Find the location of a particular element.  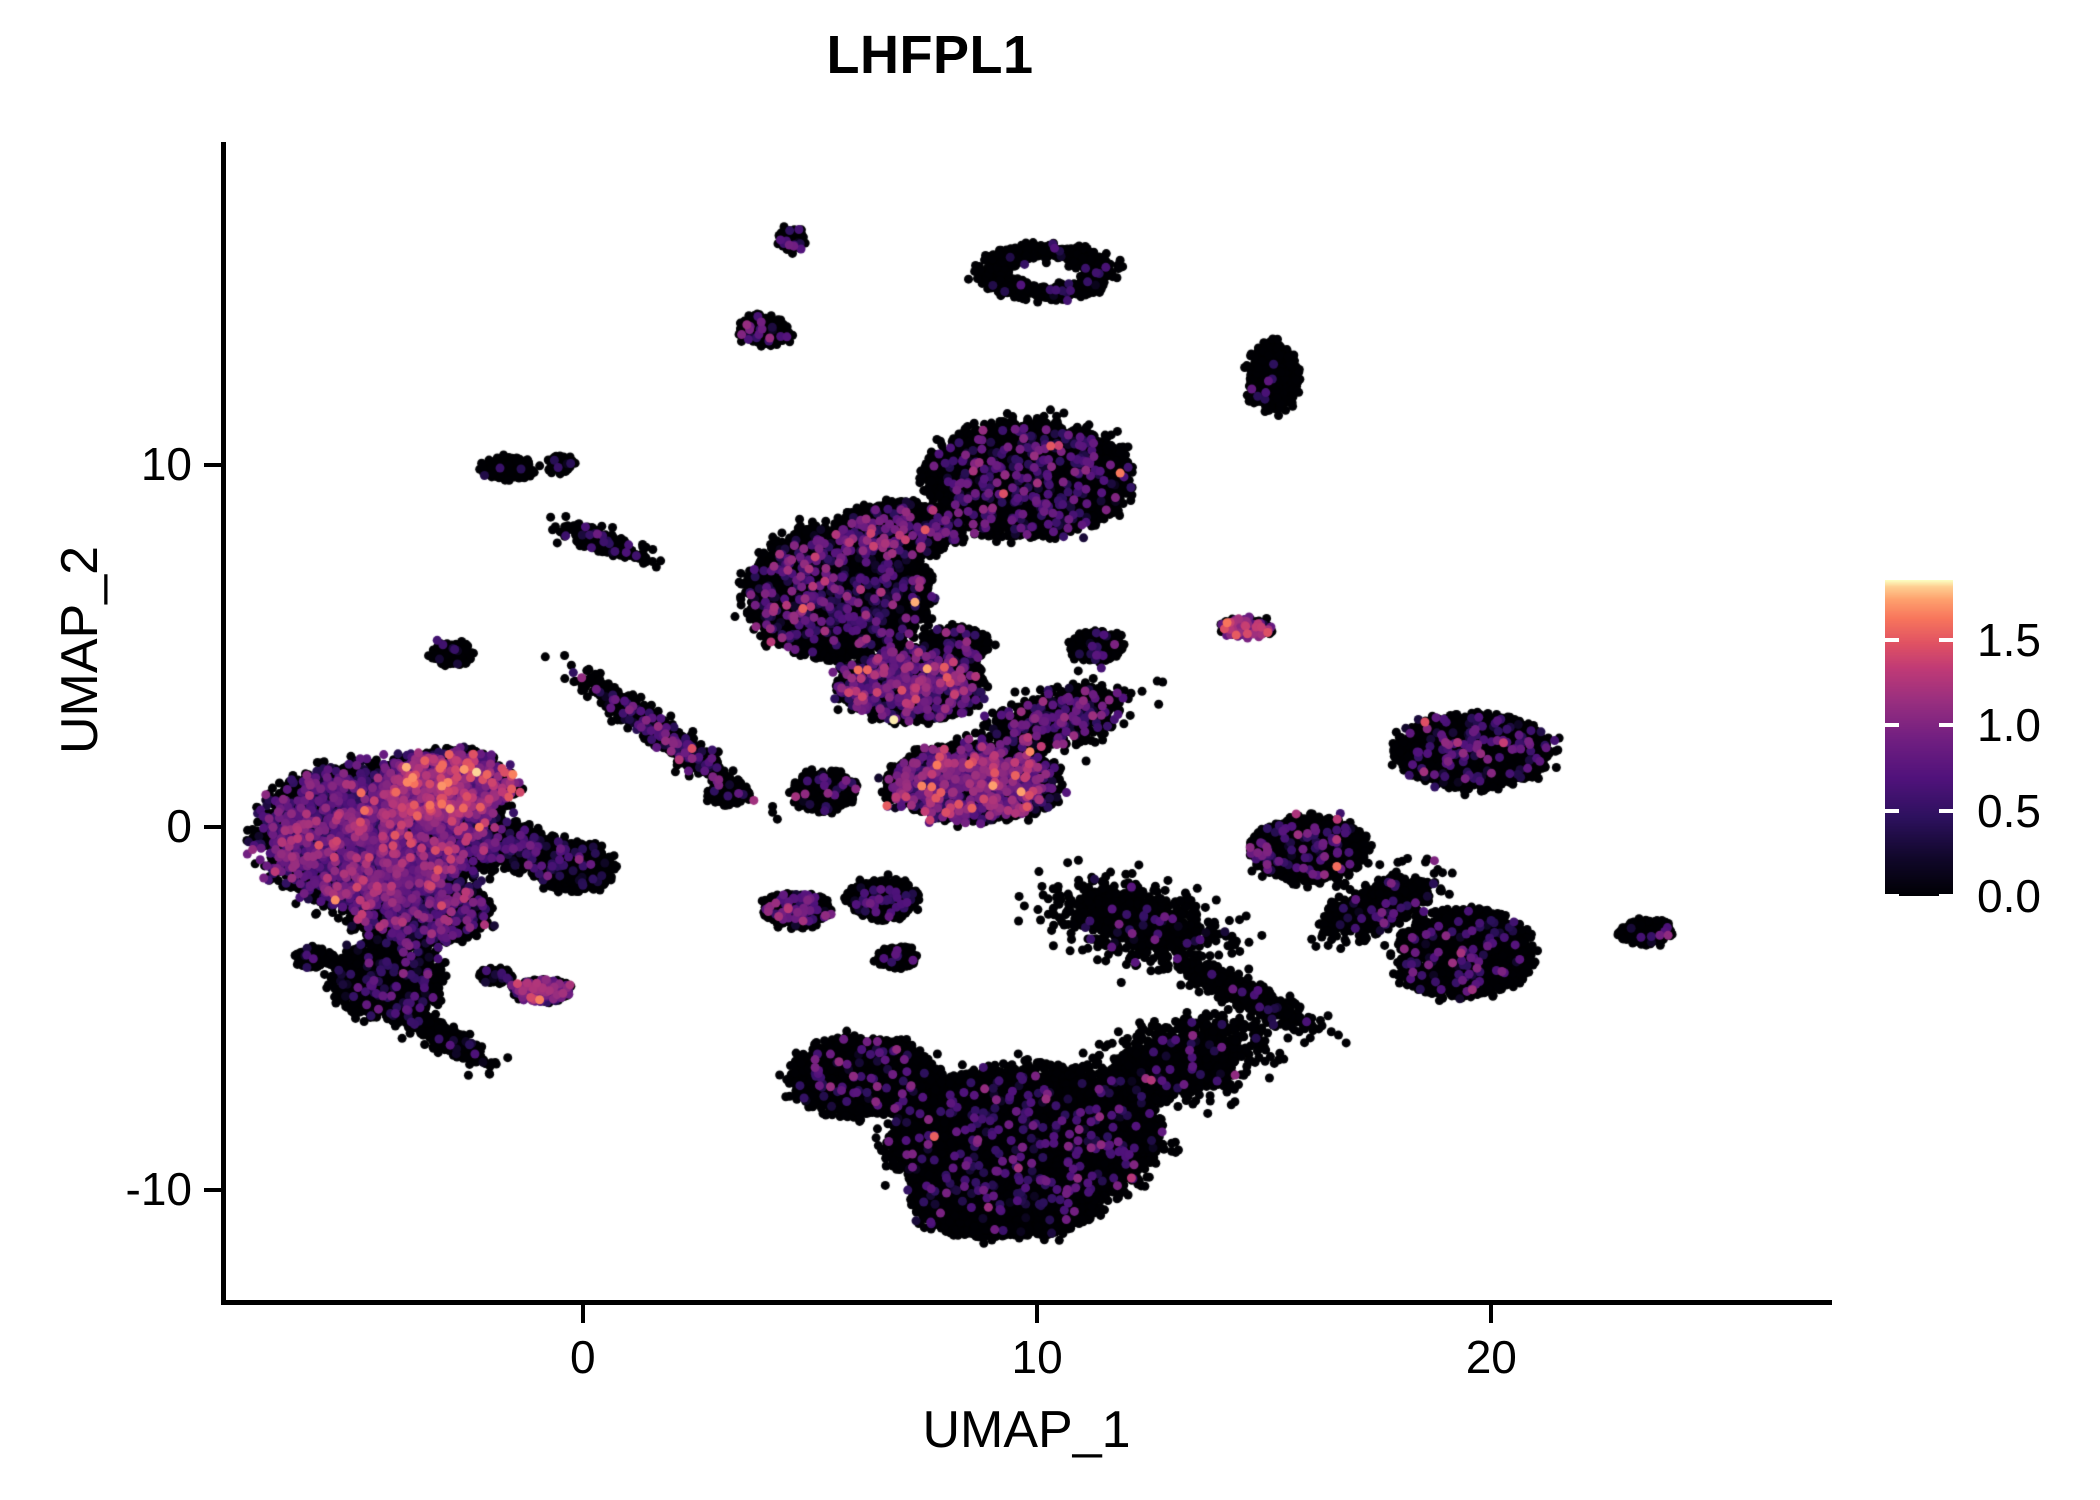

x-tick-label: 0 is located at coordinates (583, 1357).